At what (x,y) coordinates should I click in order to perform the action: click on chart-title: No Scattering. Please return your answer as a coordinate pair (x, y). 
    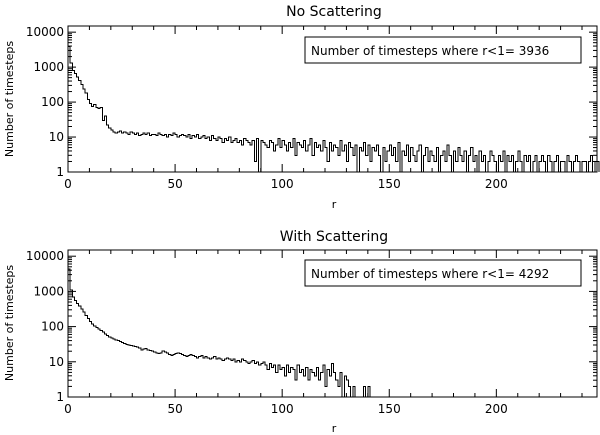
    Looking at the image, I should click on (334, 12).